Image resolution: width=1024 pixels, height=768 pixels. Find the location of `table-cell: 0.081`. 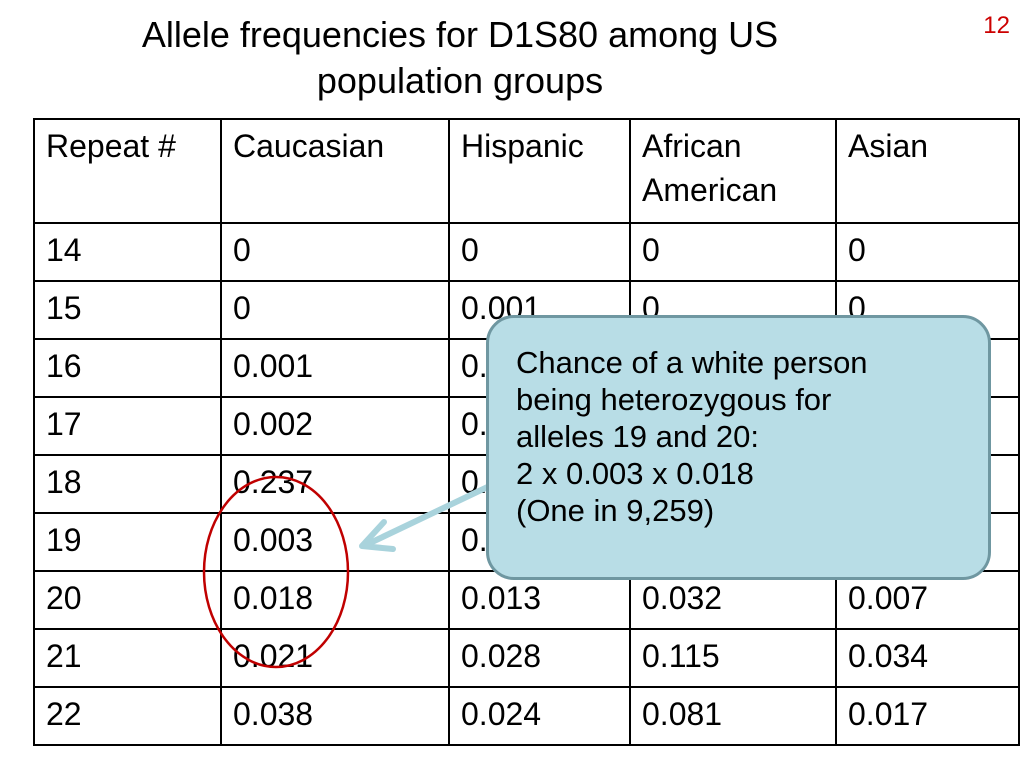

table-cell: 0.081 is located at coordinates (733, 716).